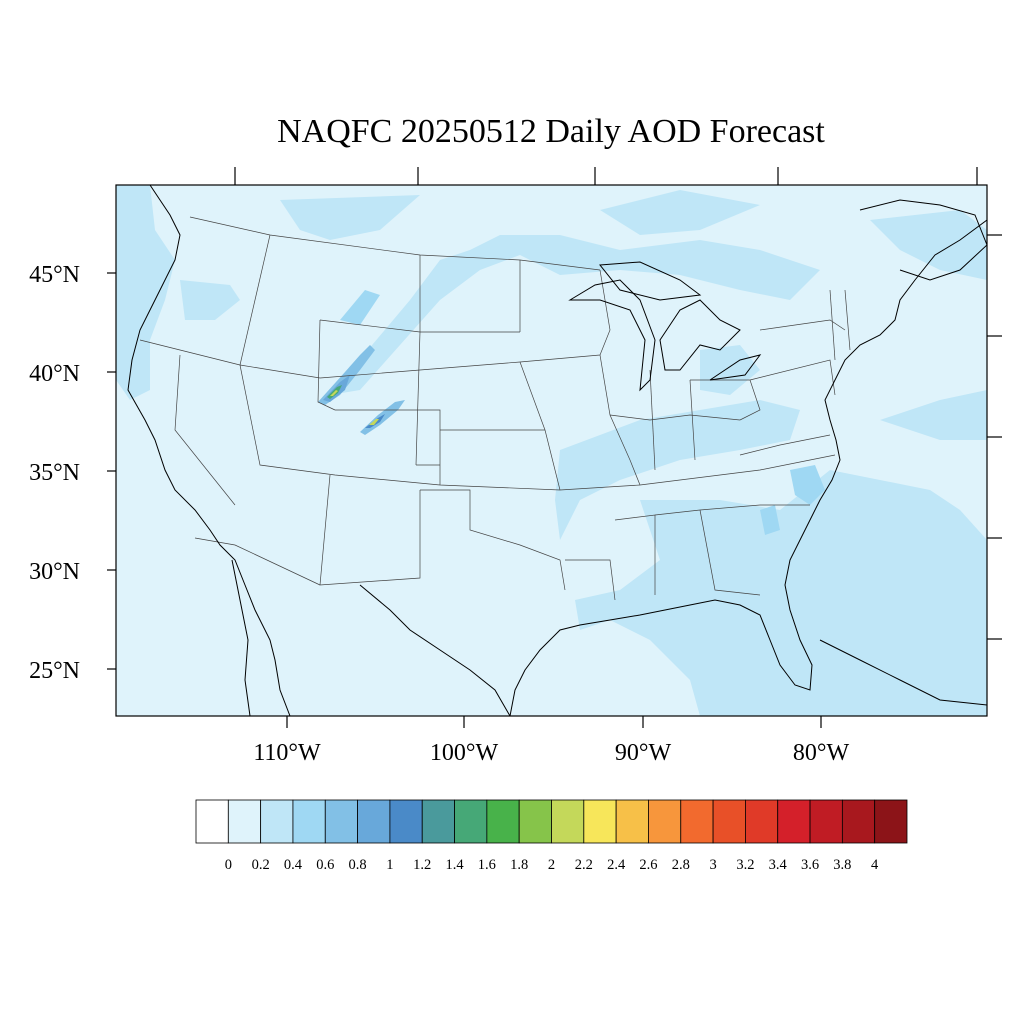  What do you see at coordinates (810, 865) in the screenshot?
I see `colorbar-label: 3.6` at bounding box center [810, 865].